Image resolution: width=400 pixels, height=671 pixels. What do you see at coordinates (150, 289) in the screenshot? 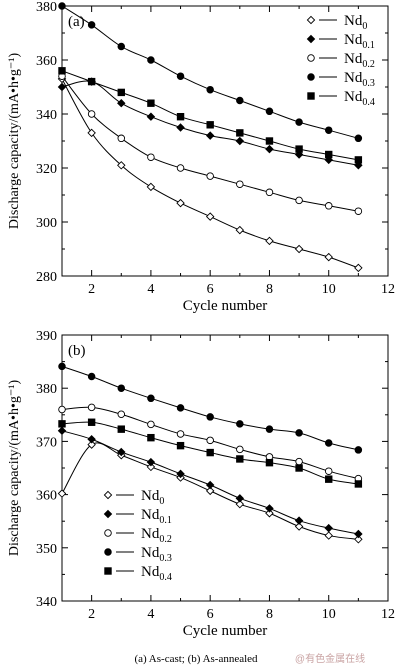
I see `x-tick-label: 4` at bounding box center [150, 289].